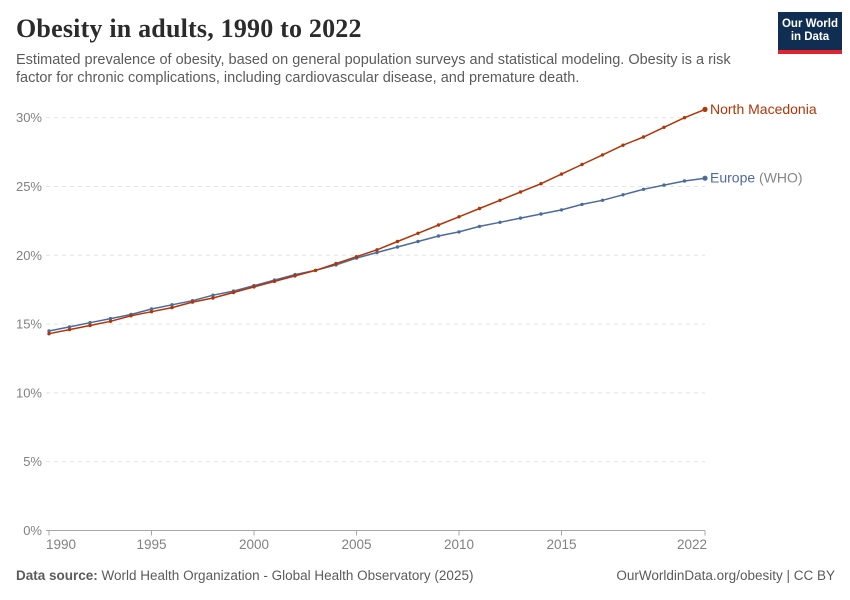  Describe the element at coordinates (254, 544) in the screenshot. I see `x-tick-label: 2000` at that location.